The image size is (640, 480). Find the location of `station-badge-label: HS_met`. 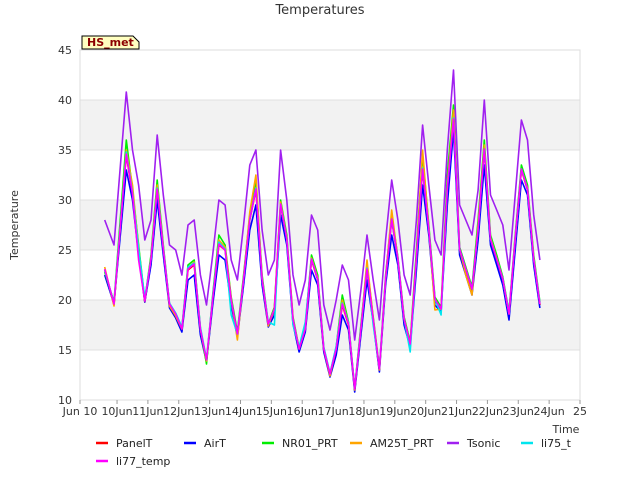

station-badge-label: HS_met is located at coordinates (110, 42).